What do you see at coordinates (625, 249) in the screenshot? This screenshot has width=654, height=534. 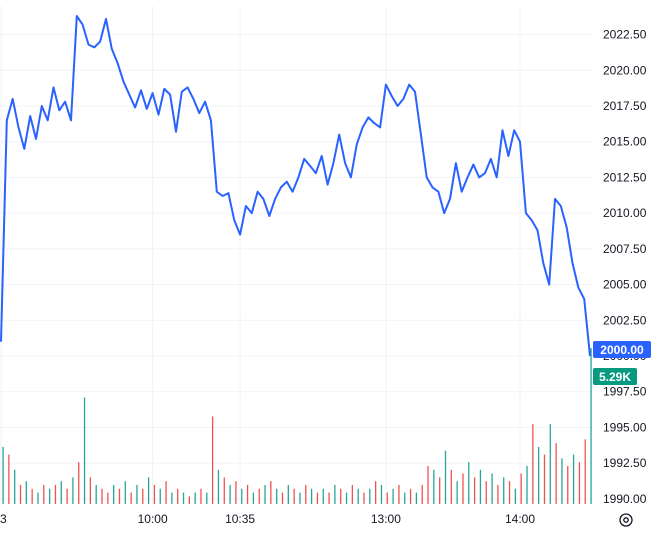 I see `y-tick-label: 2007.50` at bounding box center [625, 249].